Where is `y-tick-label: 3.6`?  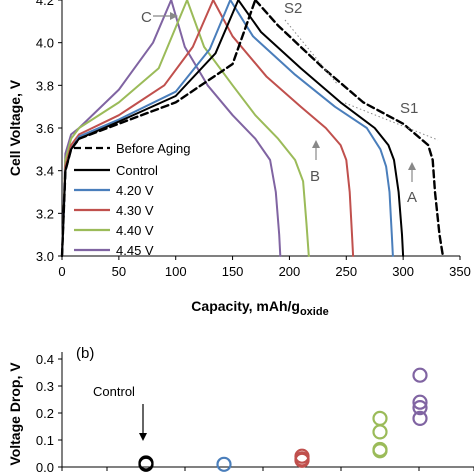 y-tick-label: 3.6 is located at coordinates (45, 128).